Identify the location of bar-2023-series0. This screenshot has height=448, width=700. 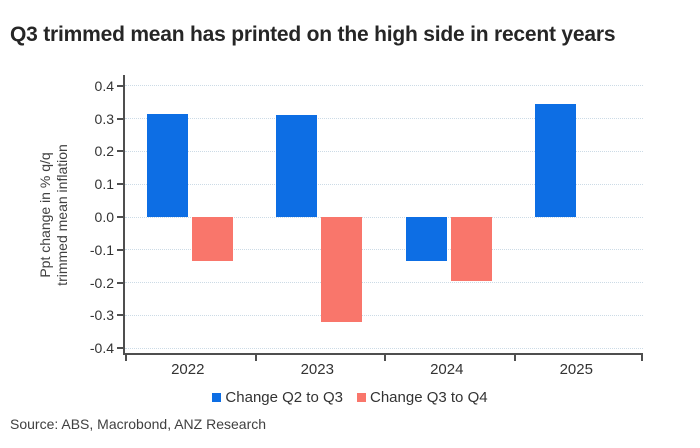
(297, 166).